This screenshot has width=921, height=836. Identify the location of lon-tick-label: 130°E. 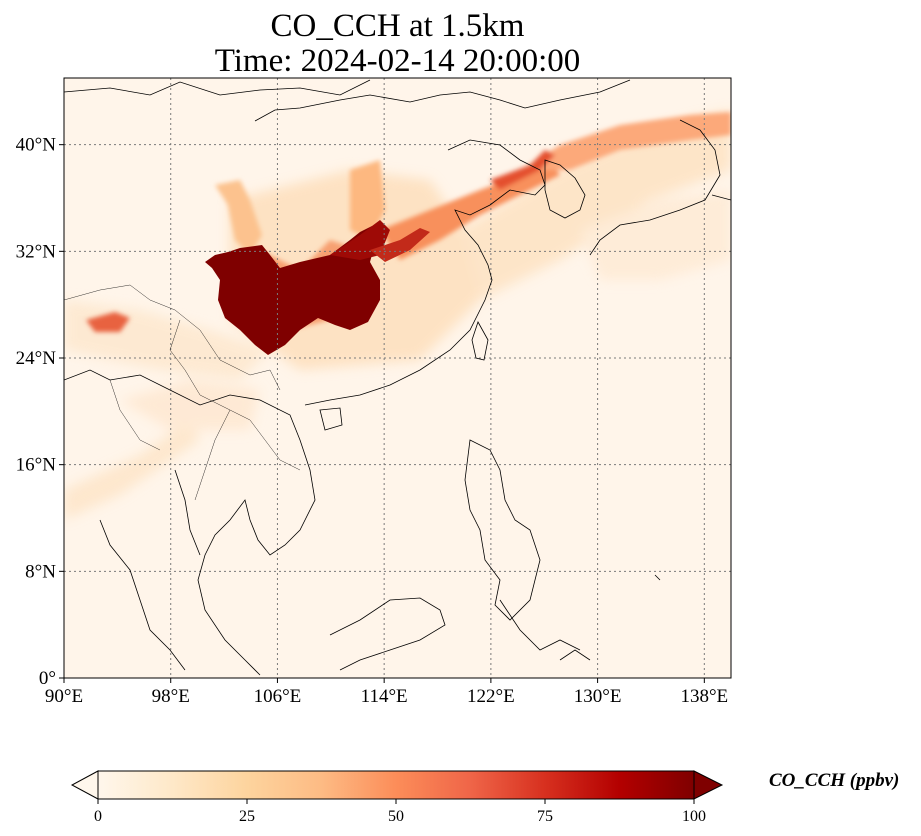
(598, 696).